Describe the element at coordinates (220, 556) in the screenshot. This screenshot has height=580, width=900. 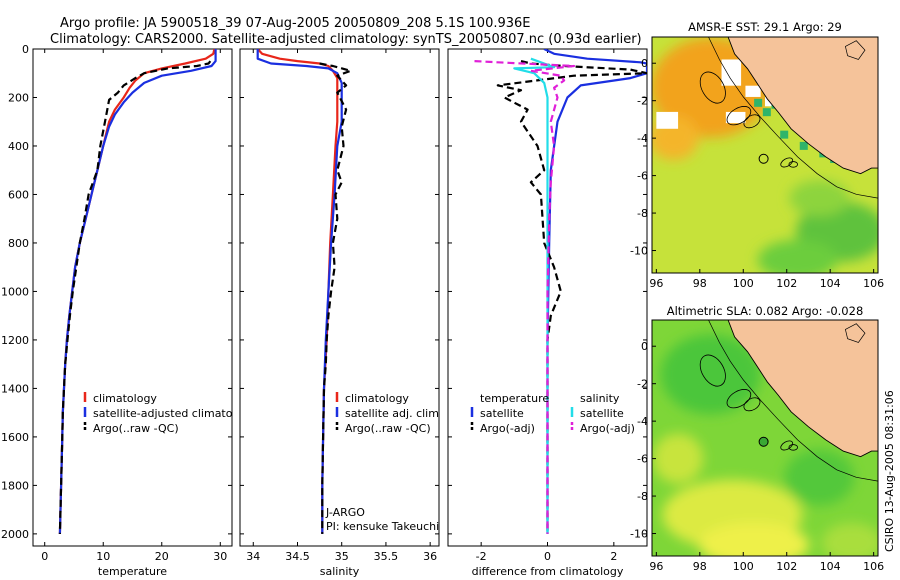
I see `temperature-x-tick-label: 30` at that location.